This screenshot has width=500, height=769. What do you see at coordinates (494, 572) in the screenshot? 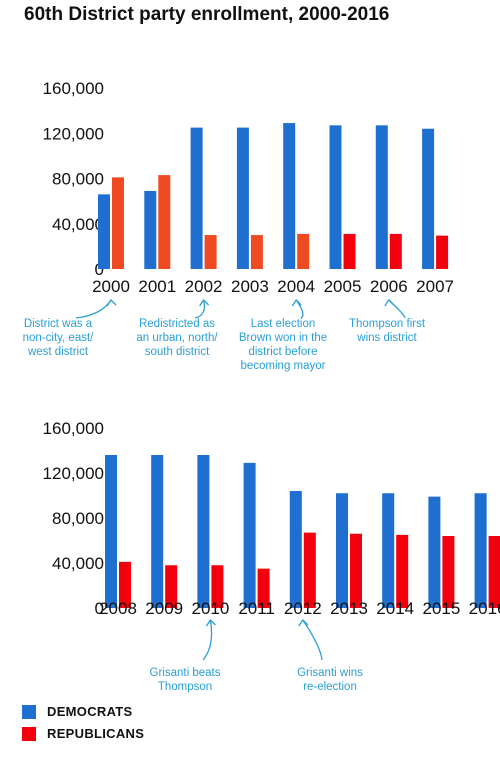
I see `bar-republicans-2016` at bounding box center [494, 572].